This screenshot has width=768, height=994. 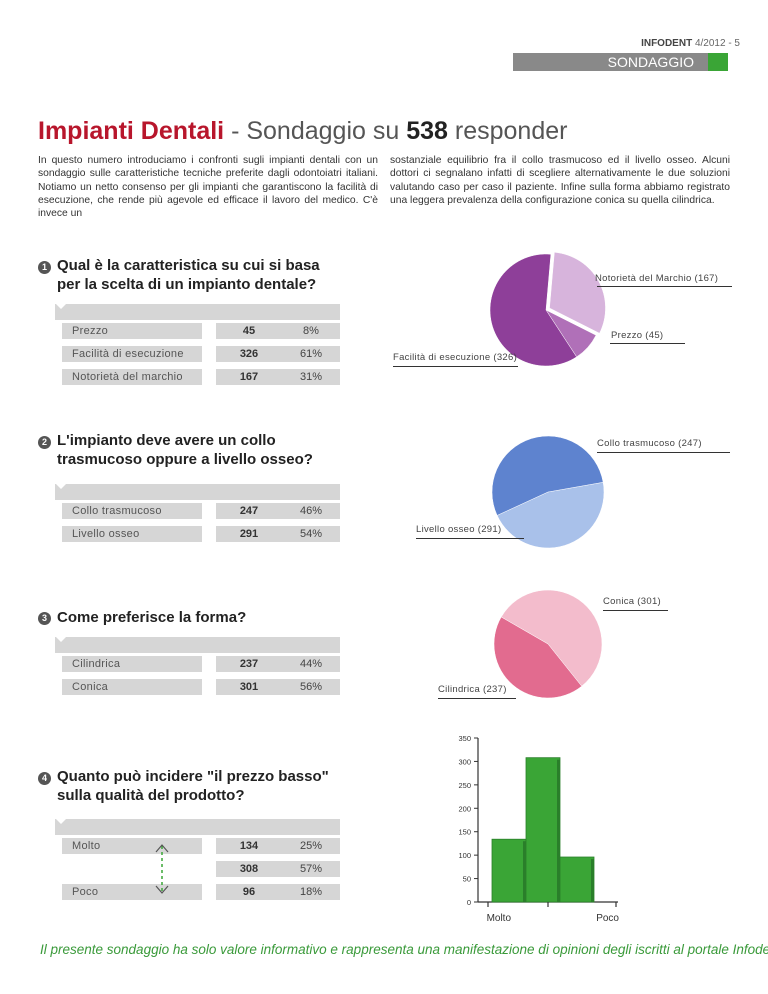 What do you see at coordinates (464, 855) in the screenshot?
I see `y-tick-label: 100` at bounding box center [464, 855].